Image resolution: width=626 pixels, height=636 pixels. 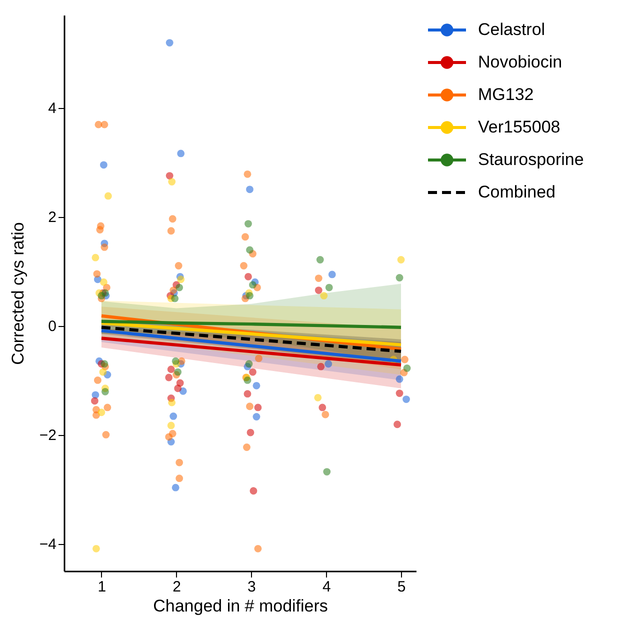 I want to click on y-tick-label: 2, so click(x=52, y=217).